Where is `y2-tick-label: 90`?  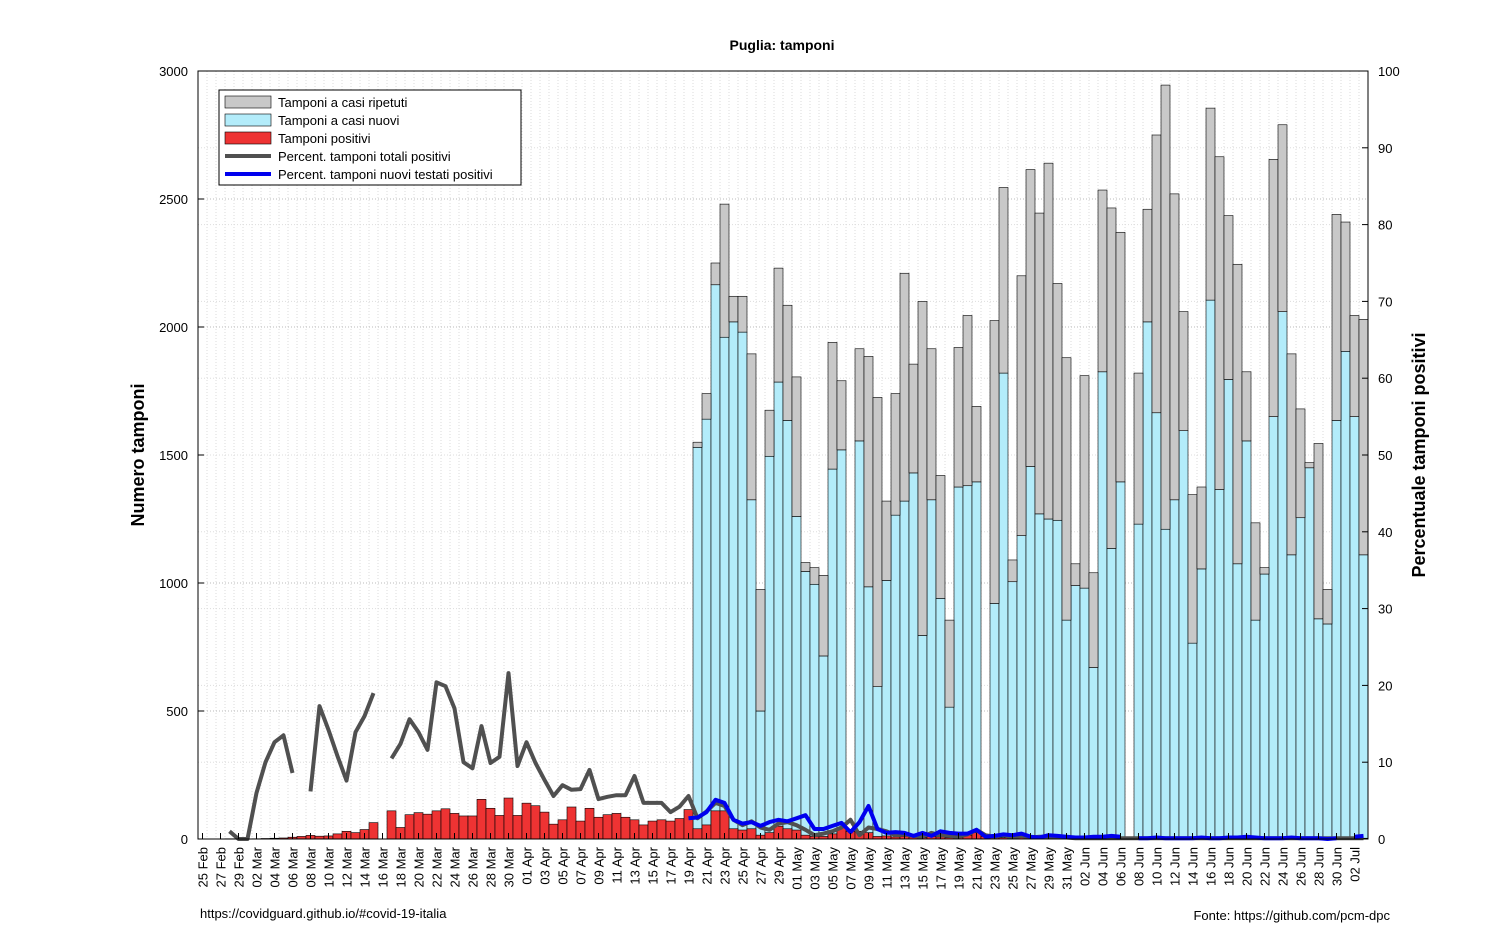
y2-tick-label: 90 is located at coordinates (1385, 148).